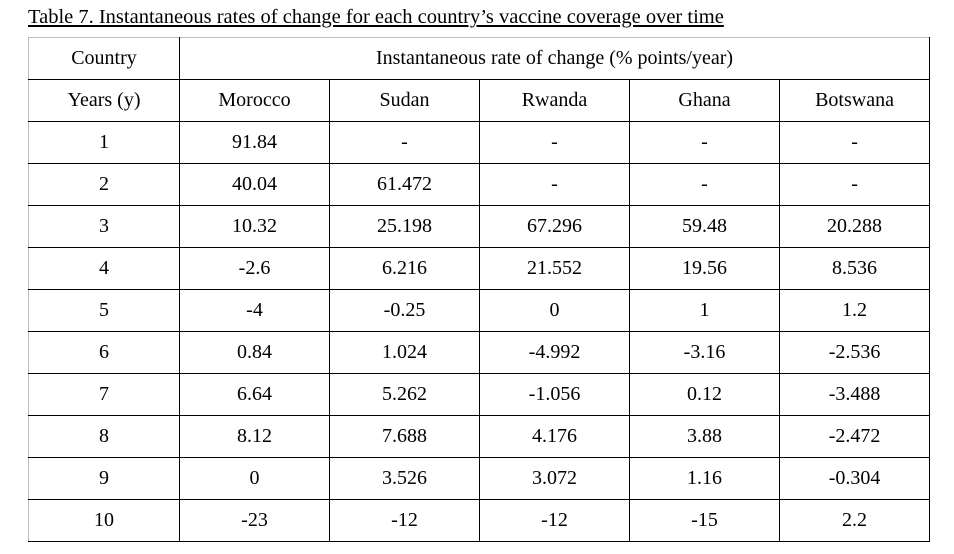 This screenshot has width=954, height=554. I want to click on value-cell: 59.48, so click(704, 226).